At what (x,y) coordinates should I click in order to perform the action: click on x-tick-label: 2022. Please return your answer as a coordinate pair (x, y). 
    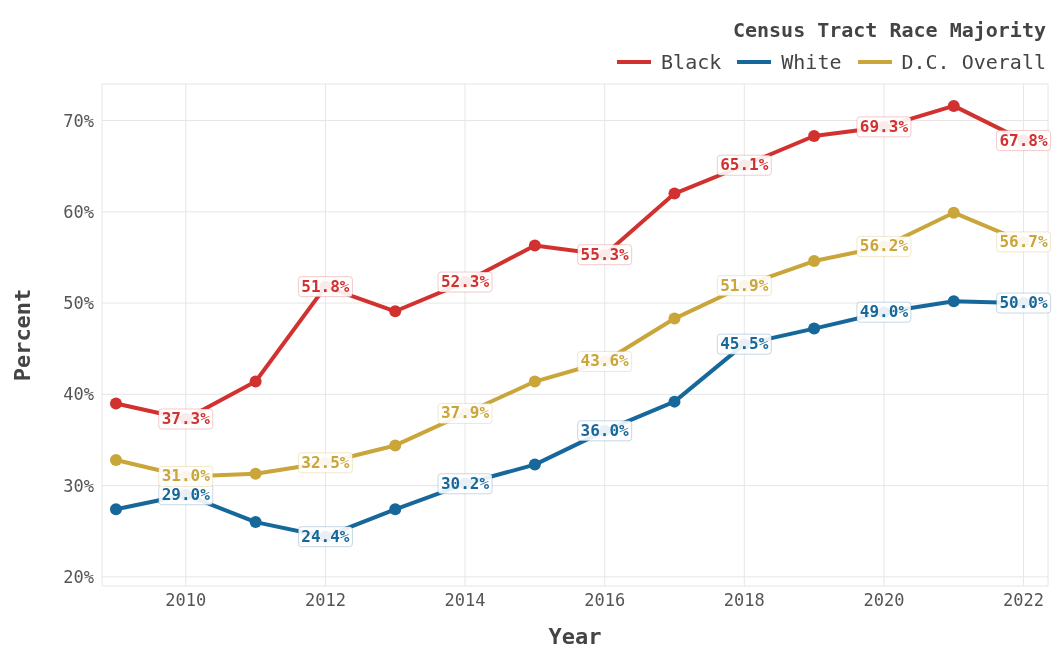
    Looking at the image, I should click on (1024, 600).